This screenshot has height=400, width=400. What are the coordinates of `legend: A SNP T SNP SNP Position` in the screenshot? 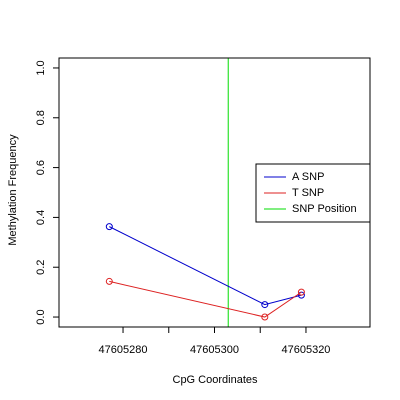 It's located at (313, 193).